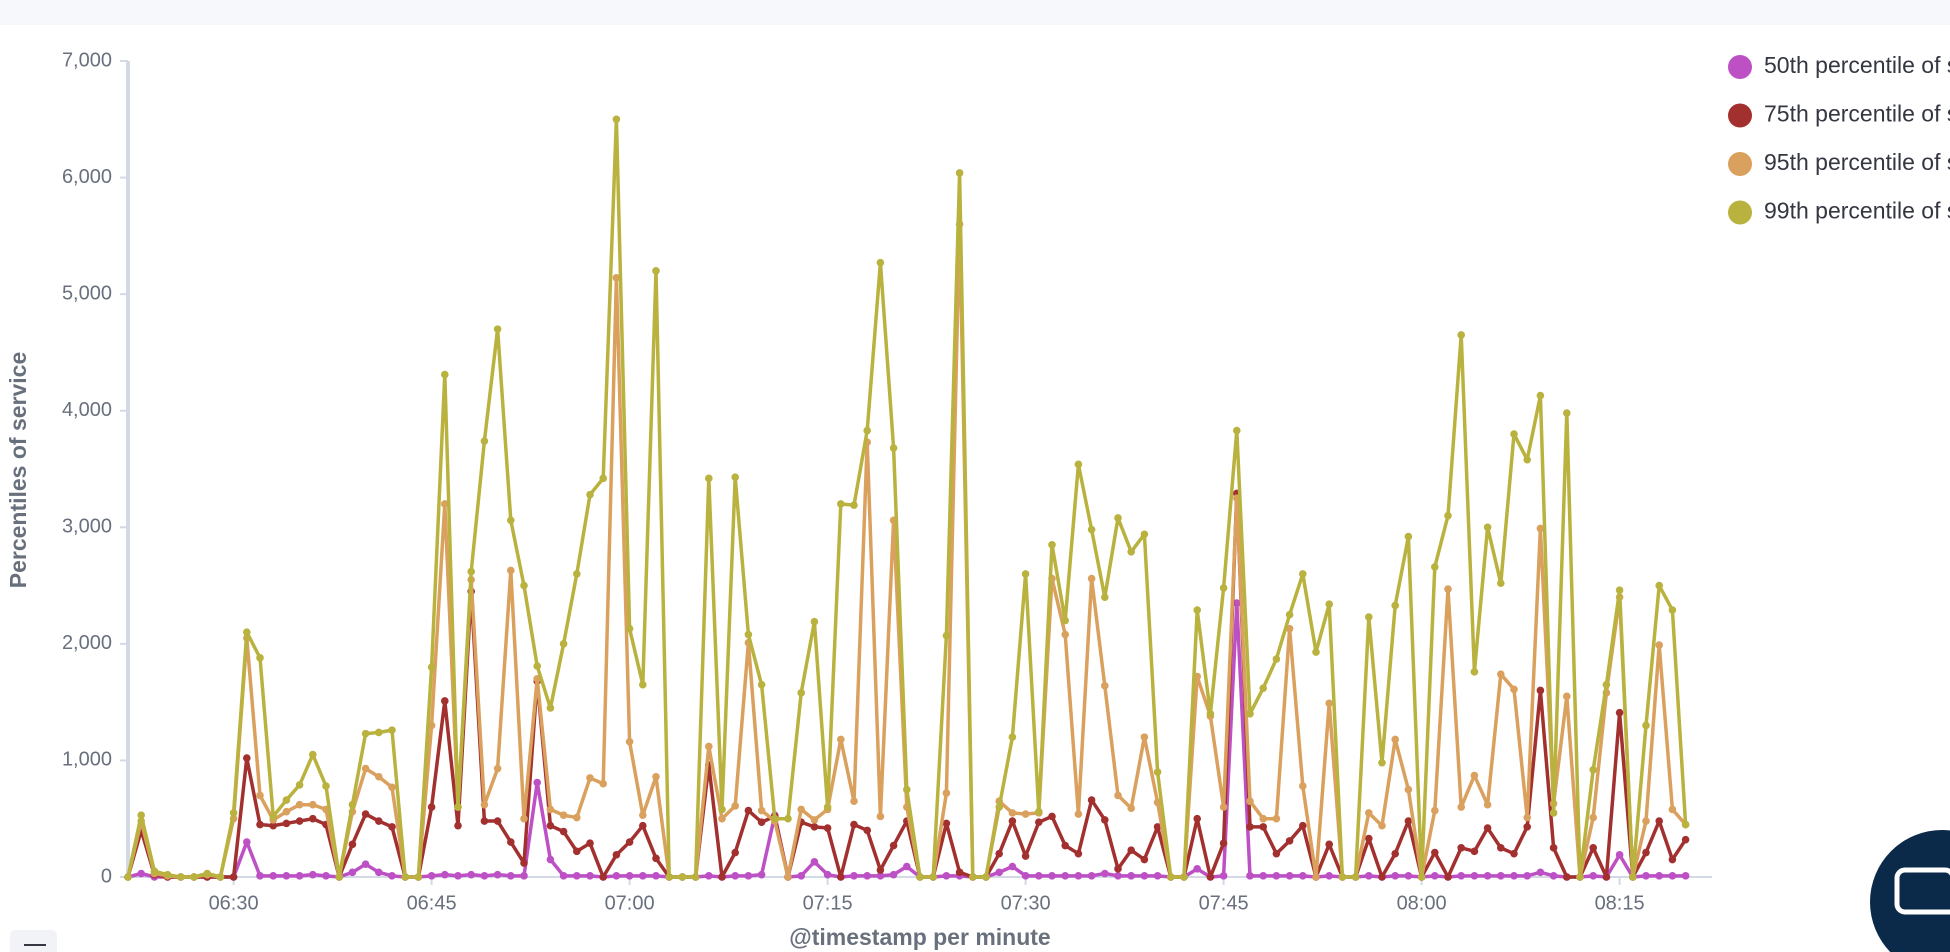 Image resolution: width=1950 pixels, height=952 pixels. I want to click on chat-button-bg, so click(1910, 891).